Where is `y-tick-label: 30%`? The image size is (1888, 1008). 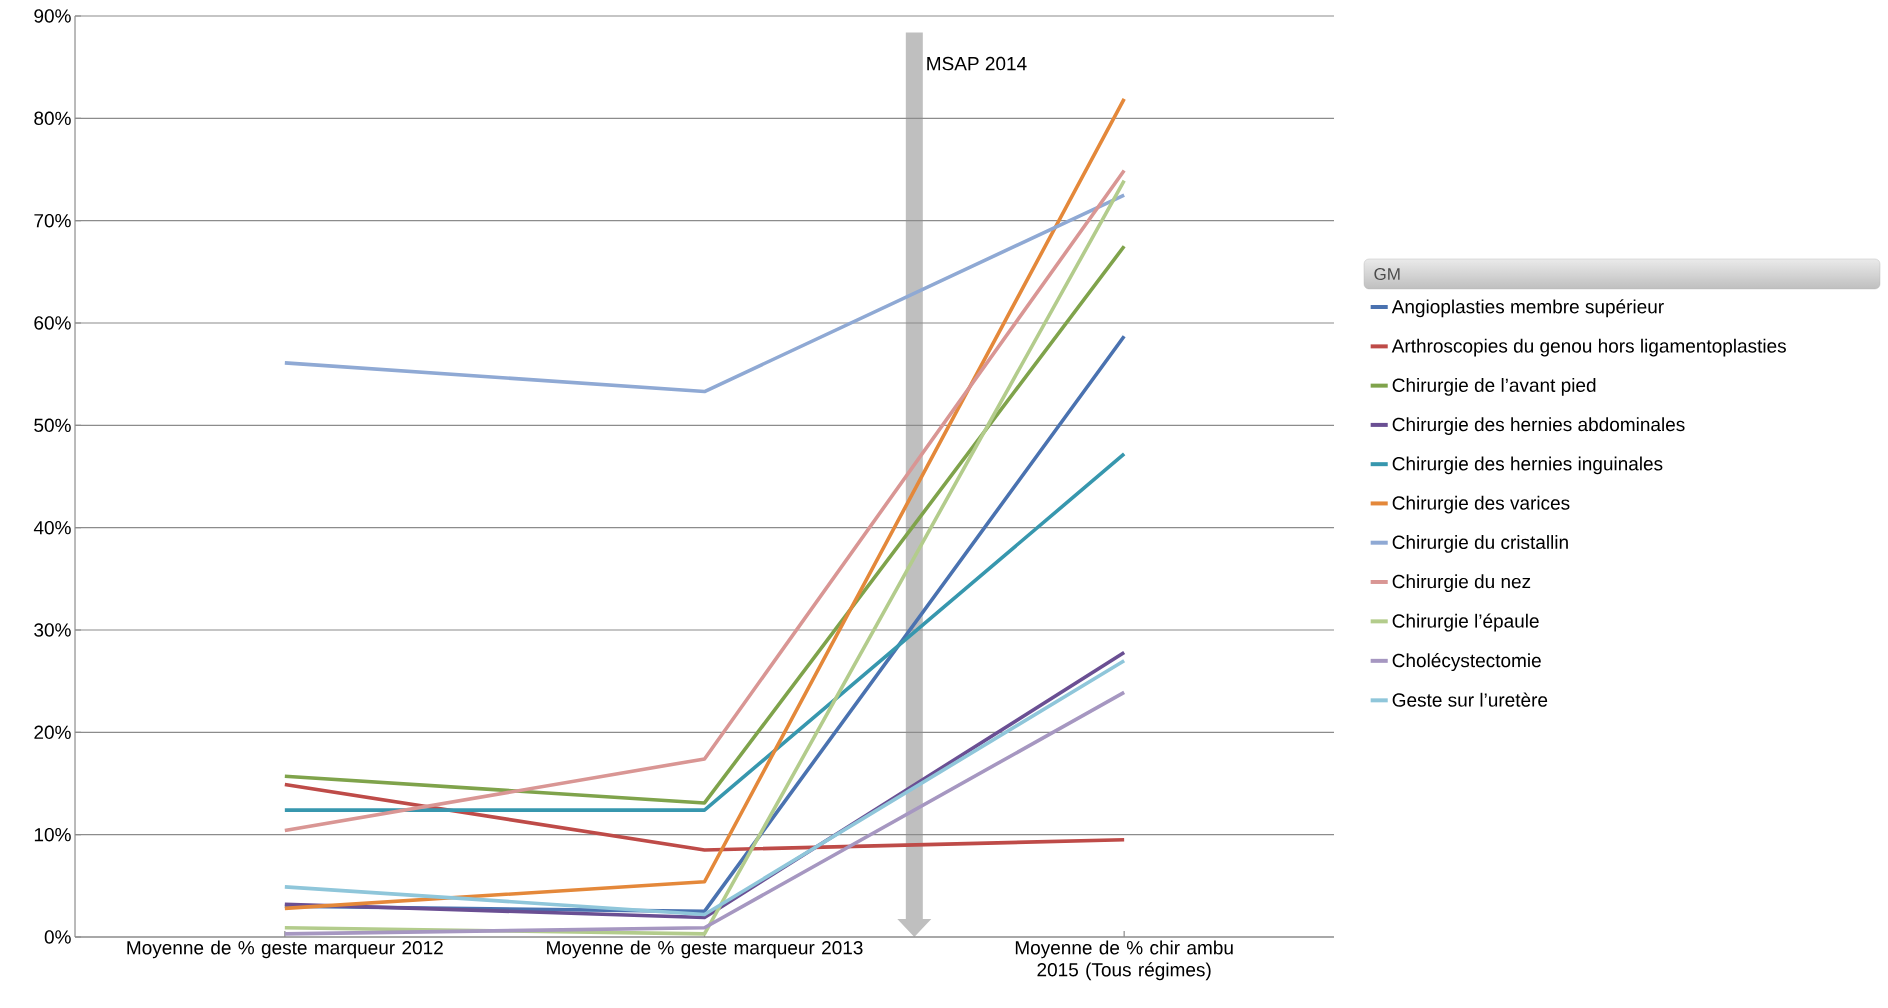
y-tick-label: 30% is located at coordinates (52, 630).